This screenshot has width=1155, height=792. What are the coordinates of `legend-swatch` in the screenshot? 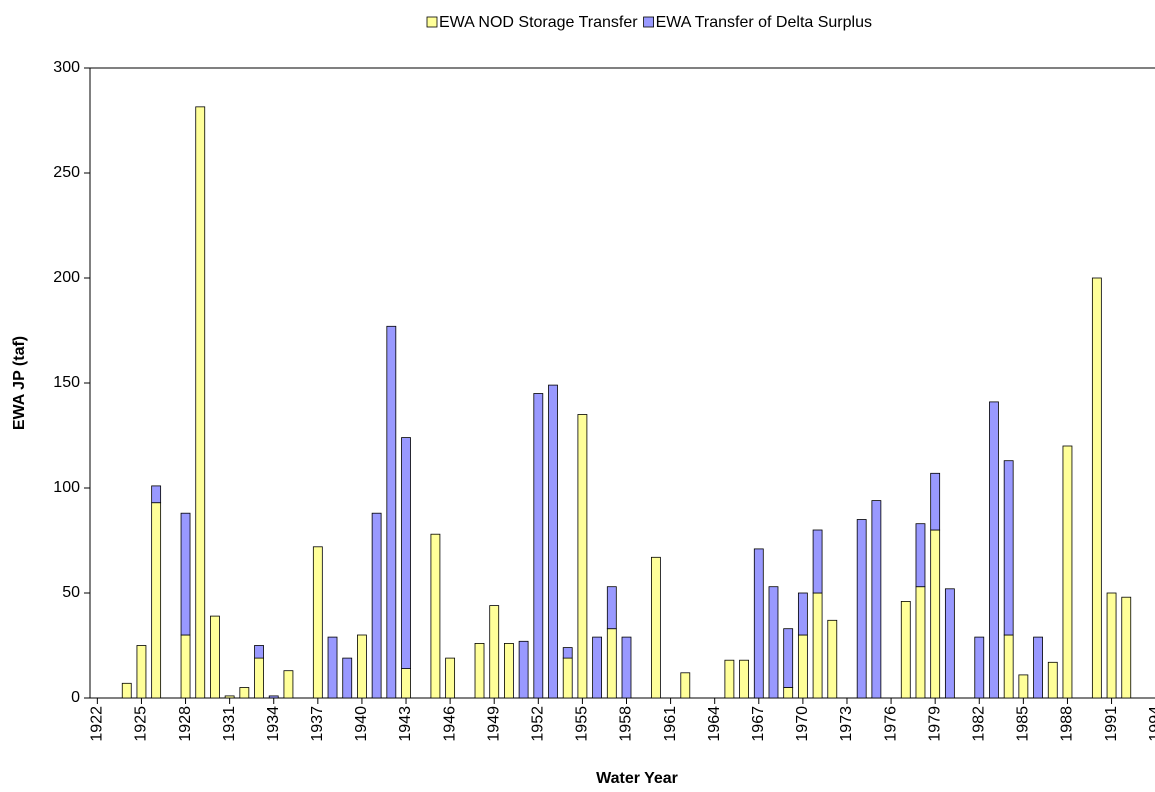 It's located at (432, 22).